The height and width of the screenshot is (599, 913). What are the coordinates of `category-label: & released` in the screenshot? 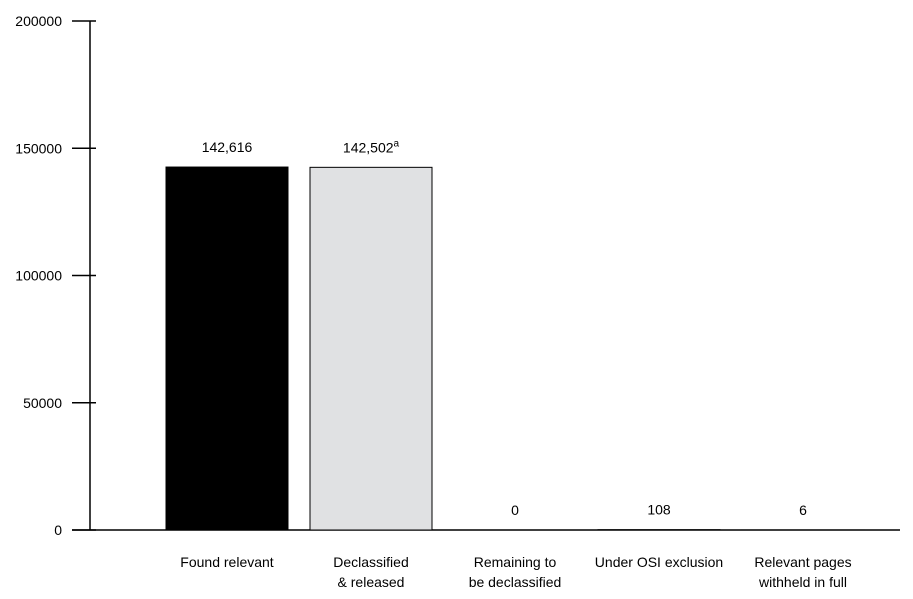 It's located at (371, 582).